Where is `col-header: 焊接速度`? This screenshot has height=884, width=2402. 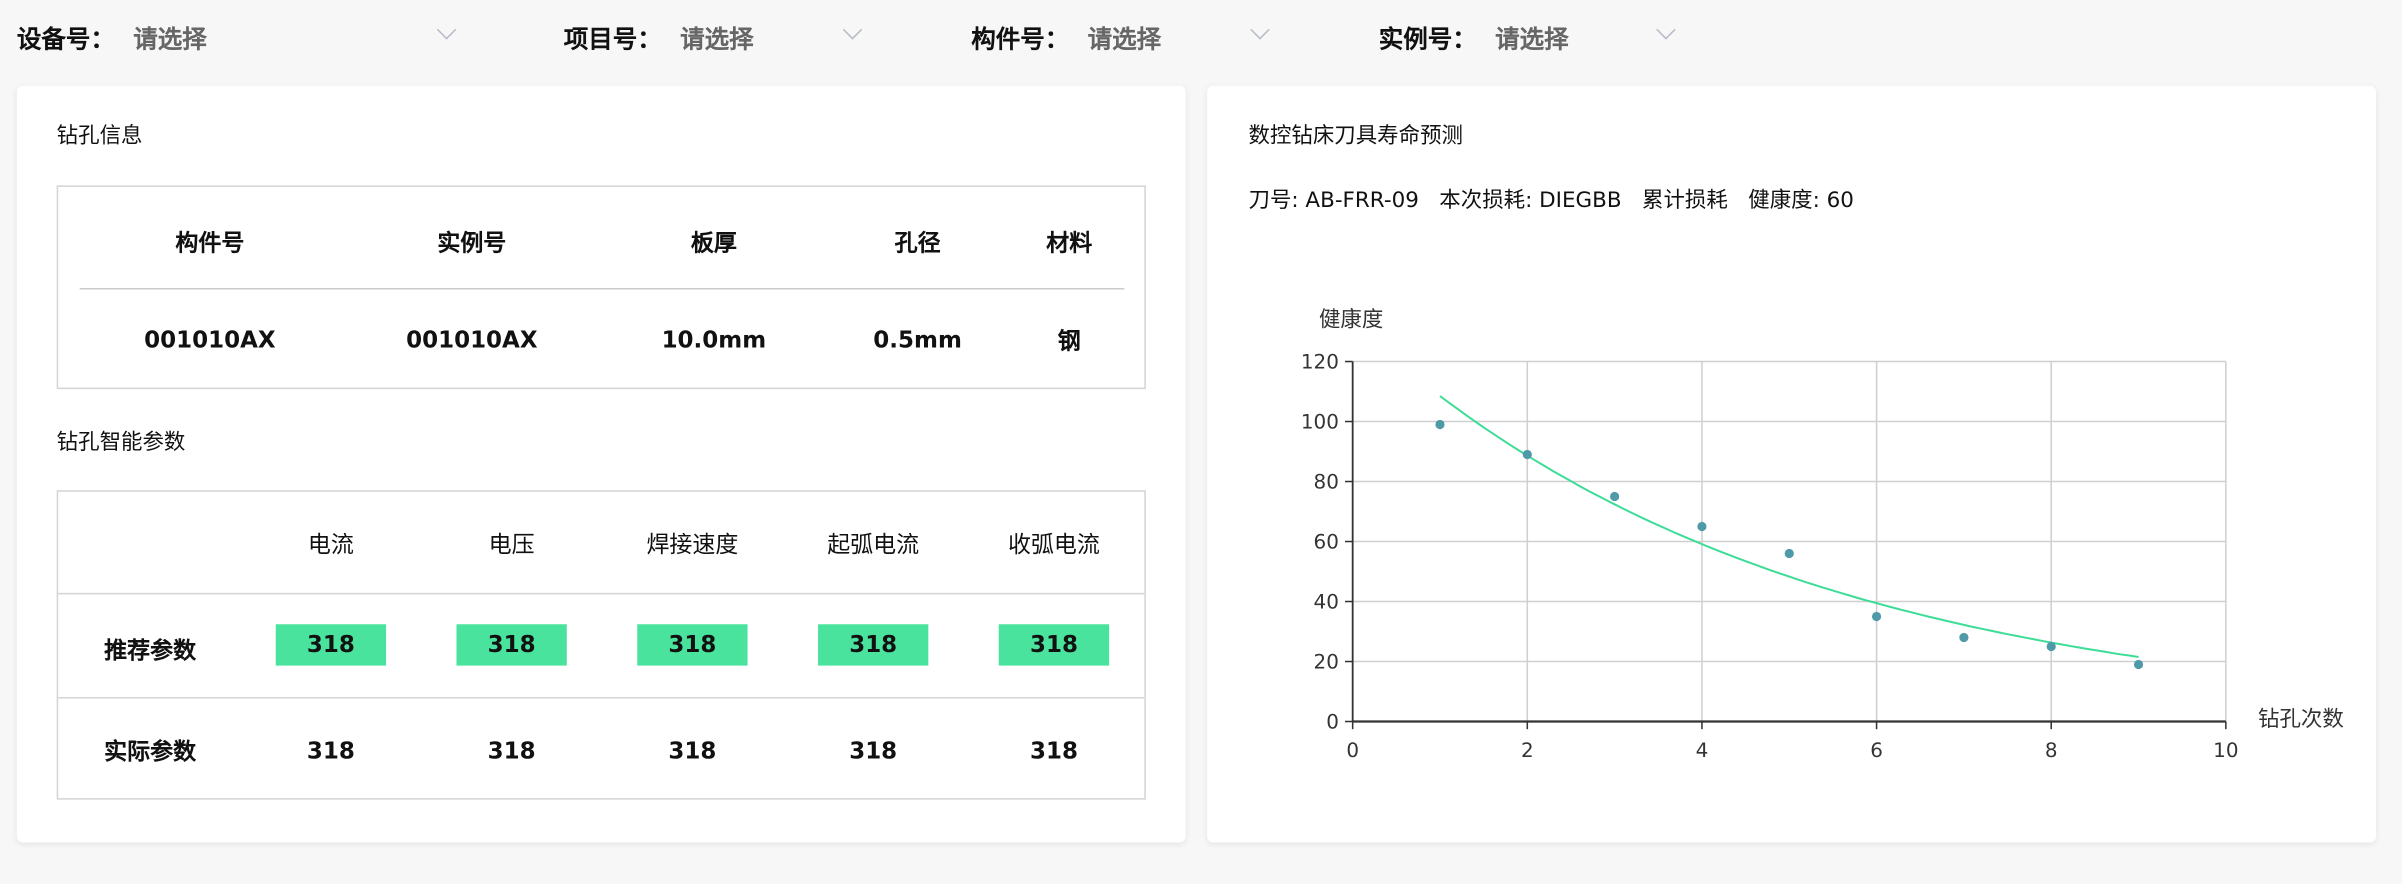 col-header: 焊接速度 is located at coordinates (692, 544).